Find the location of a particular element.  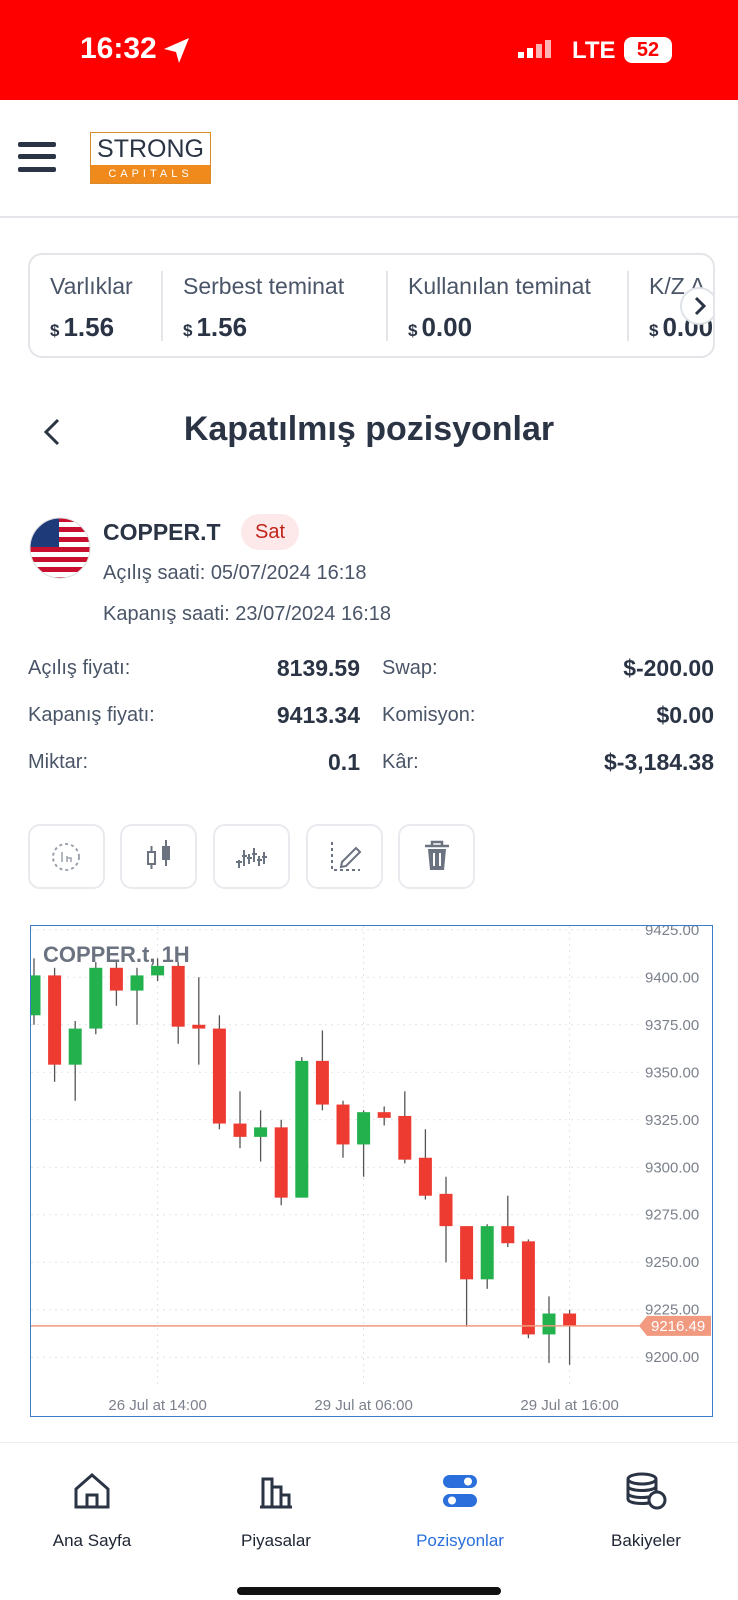

detail-label: Swap: is located at coordinates (410, 668).